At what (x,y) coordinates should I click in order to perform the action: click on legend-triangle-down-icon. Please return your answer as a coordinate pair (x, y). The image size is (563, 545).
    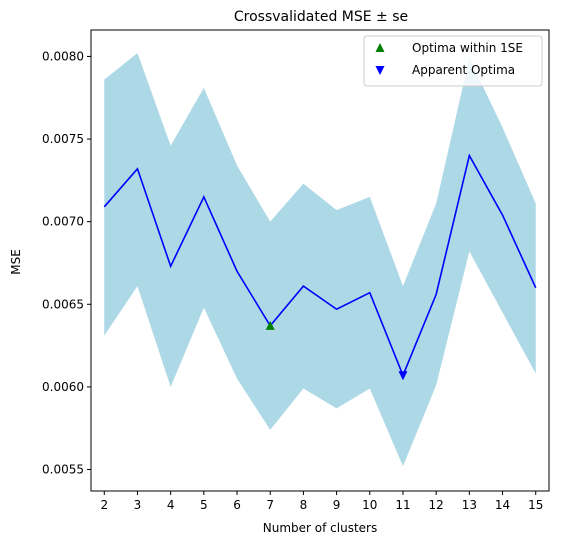
    Looking at the image, I should click on (380, 70).